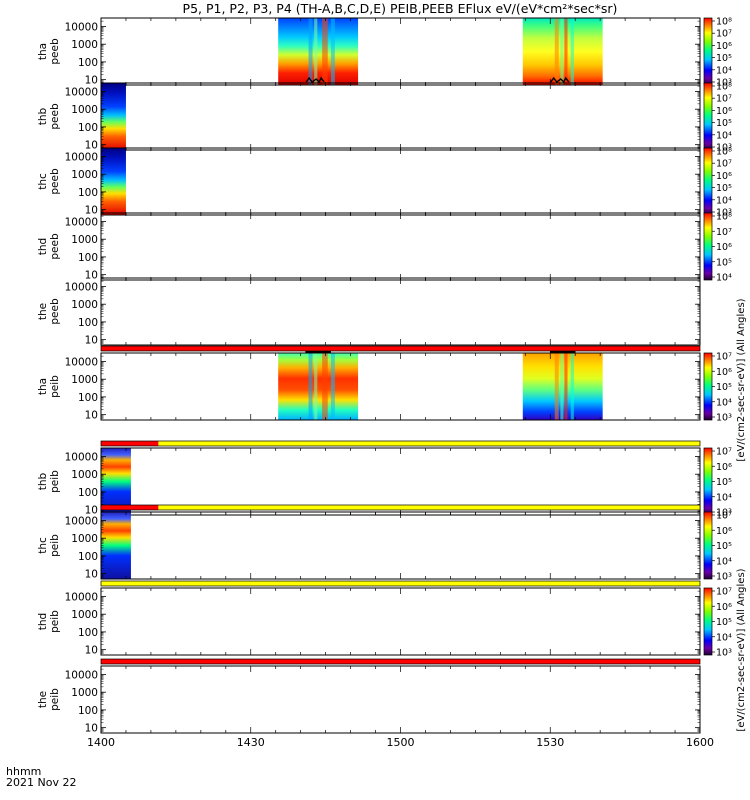  I want to click on spacecraft-potential-trace, so click(315, 80).